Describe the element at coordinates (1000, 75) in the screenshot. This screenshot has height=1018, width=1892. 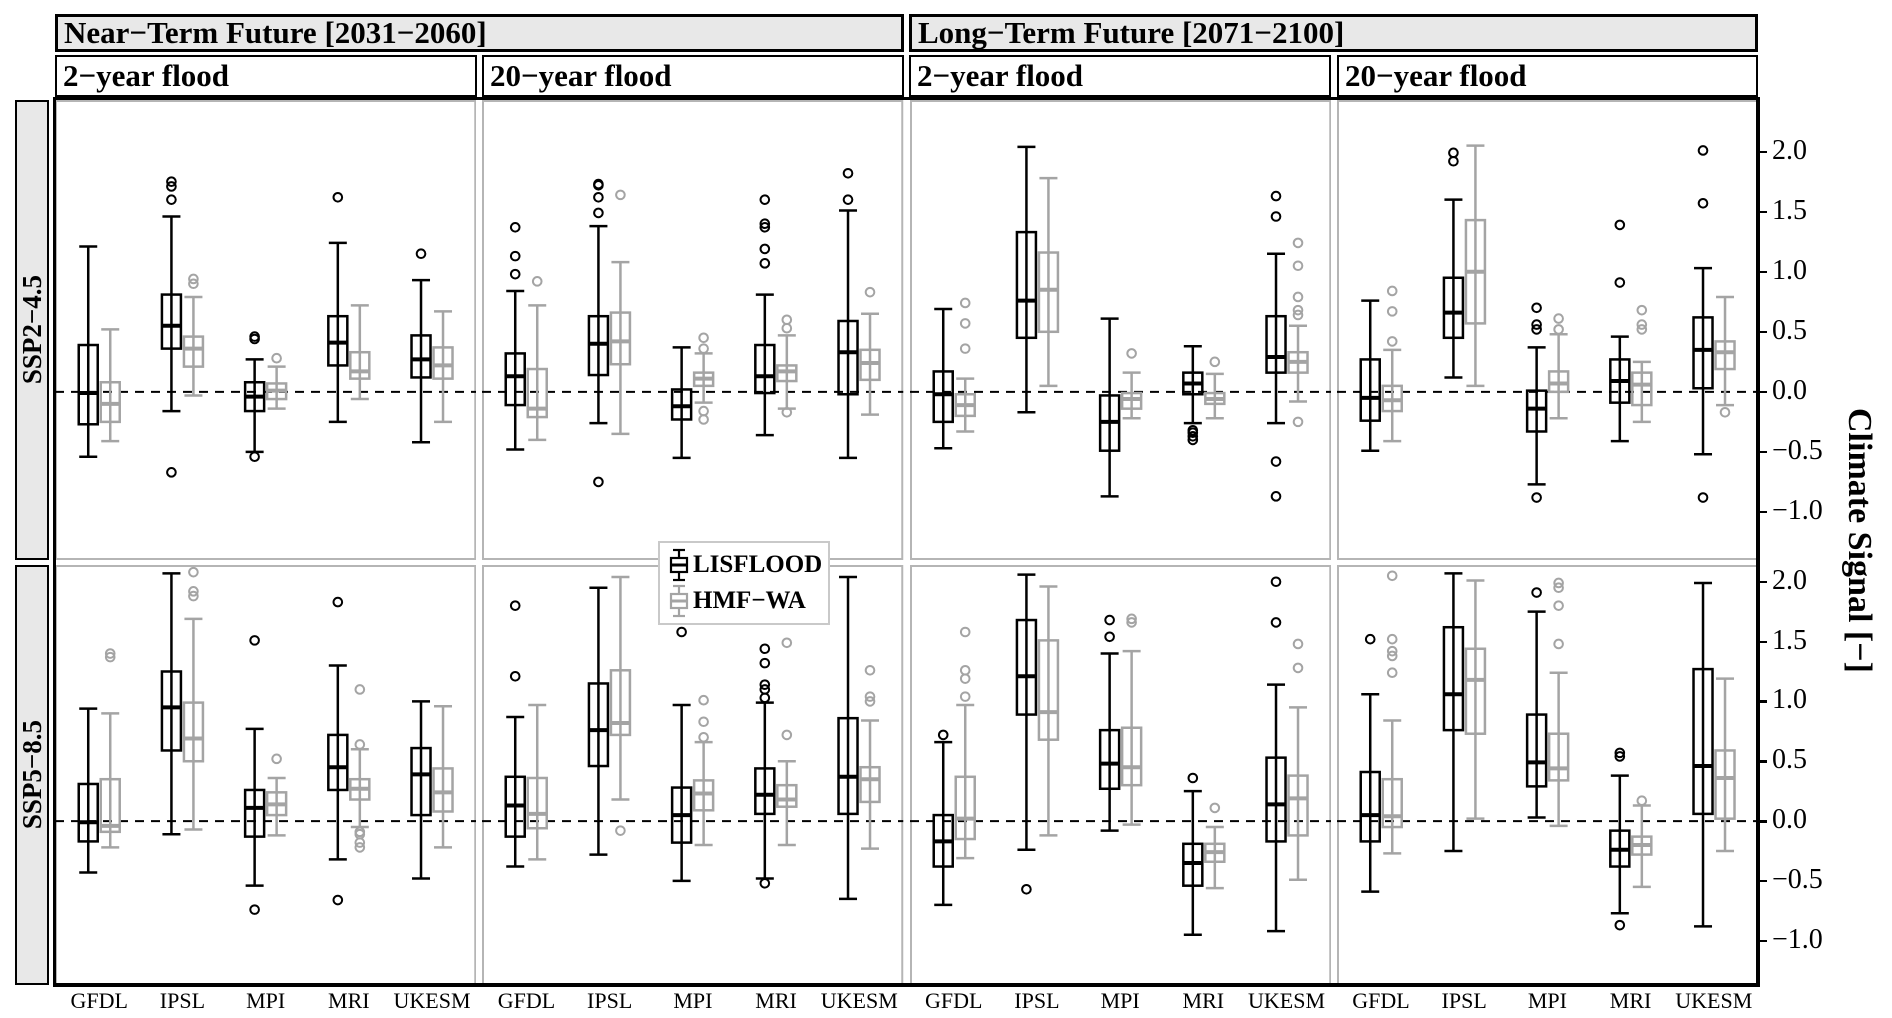
I see `facet-subheader-label: 2−year flood` at that location.